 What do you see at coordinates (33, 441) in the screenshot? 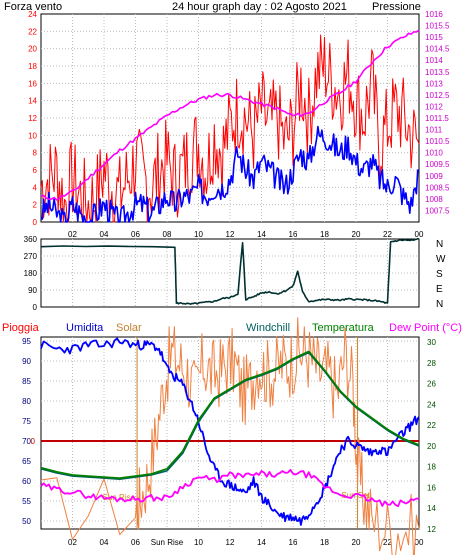
I see `rain-value-label: 0` at bounding box center [33, 441].